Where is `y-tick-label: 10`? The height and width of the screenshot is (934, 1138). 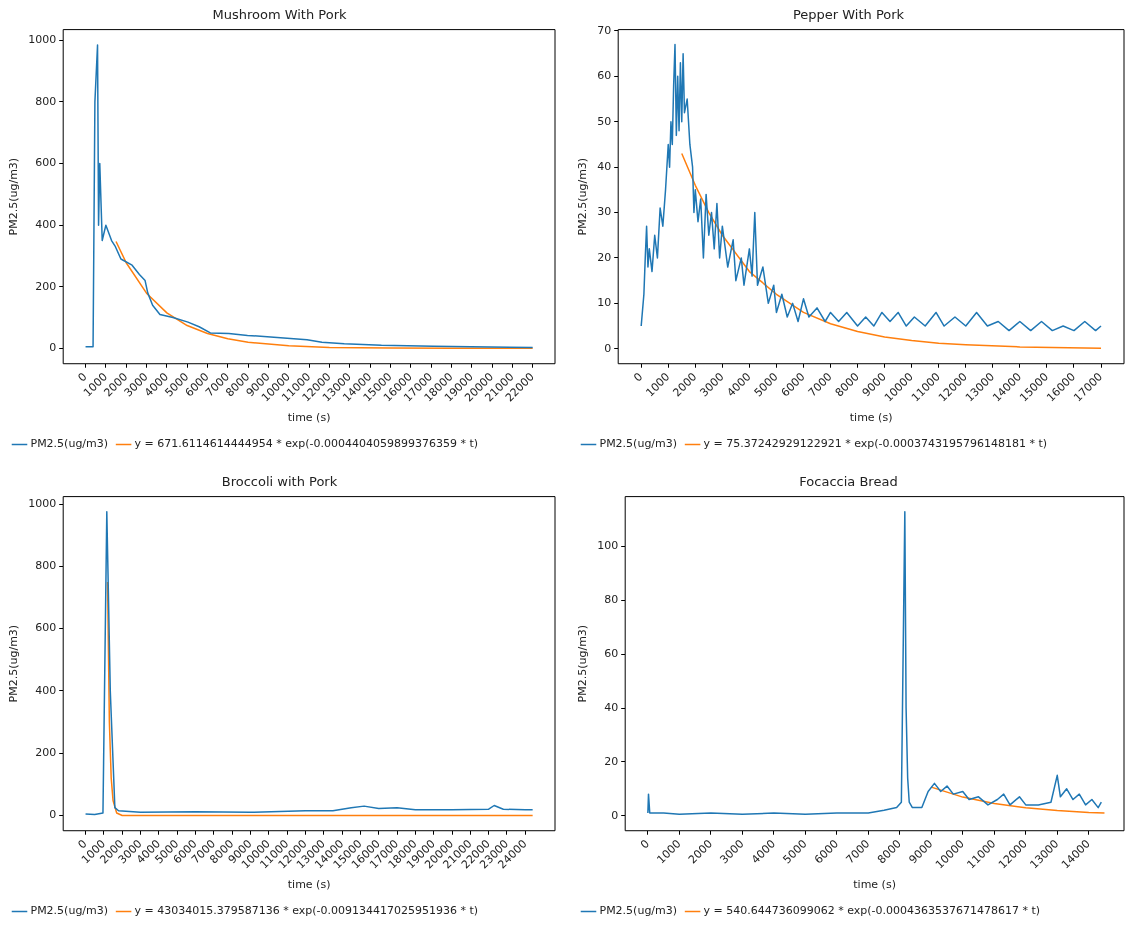 y-tick-label: 10 is located at coordinates (604, 303).